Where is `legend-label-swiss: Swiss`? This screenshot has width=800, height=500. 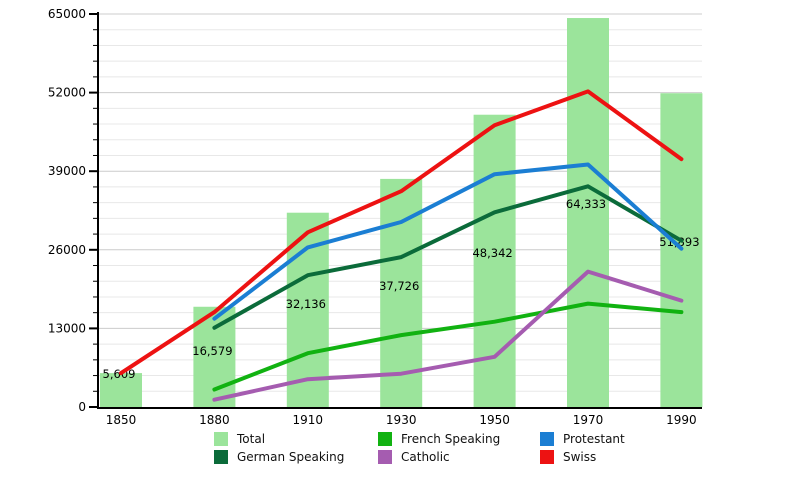
legend-label-swiss: Swiss is located at coordinates (580, 456).